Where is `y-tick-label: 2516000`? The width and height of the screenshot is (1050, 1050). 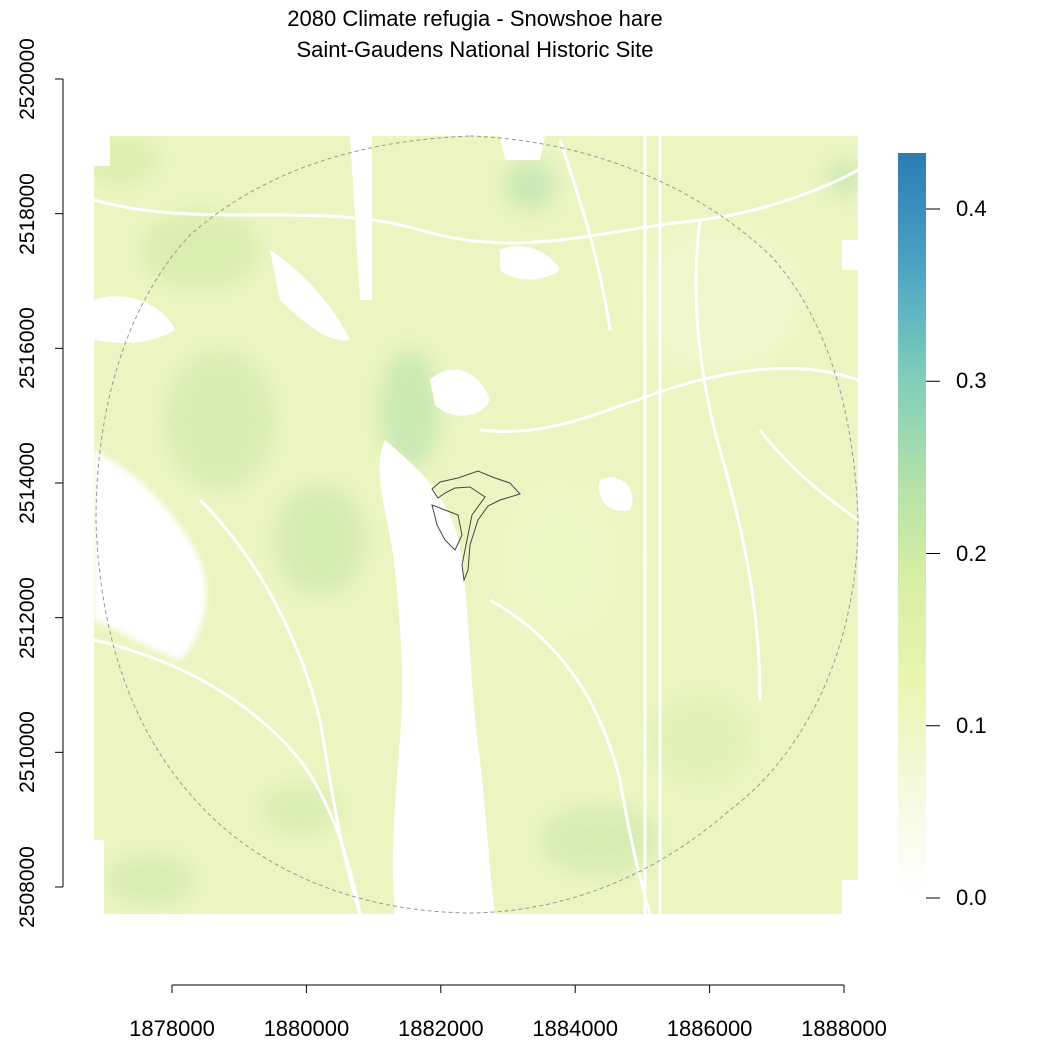 y-tick-label: 2516000 is located at coordinates (27, 348).